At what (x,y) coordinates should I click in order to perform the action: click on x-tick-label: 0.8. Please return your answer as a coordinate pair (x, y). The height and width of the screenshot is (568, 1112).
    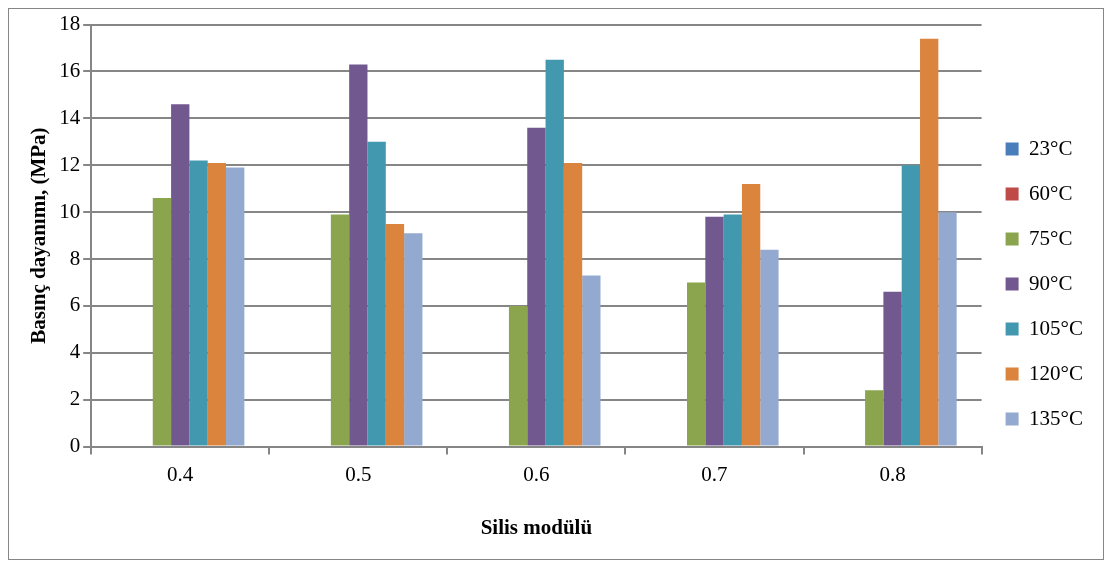
    Looking at the image, I should click on (892, 473).